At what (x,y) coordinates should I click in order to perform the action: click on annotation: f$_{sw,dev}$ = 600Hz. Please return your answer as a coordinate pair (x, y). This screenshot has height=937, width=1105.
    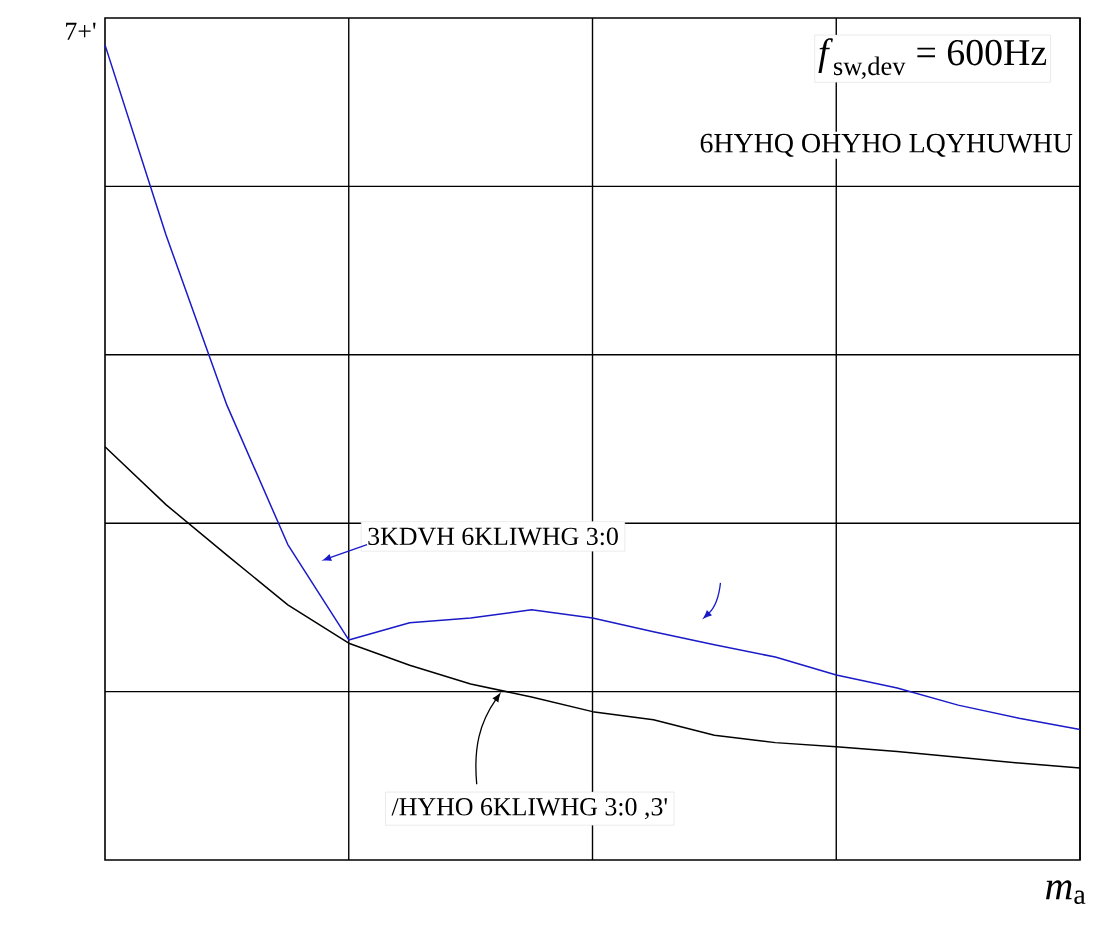
    Looking at the image, I should click on (932, 58).